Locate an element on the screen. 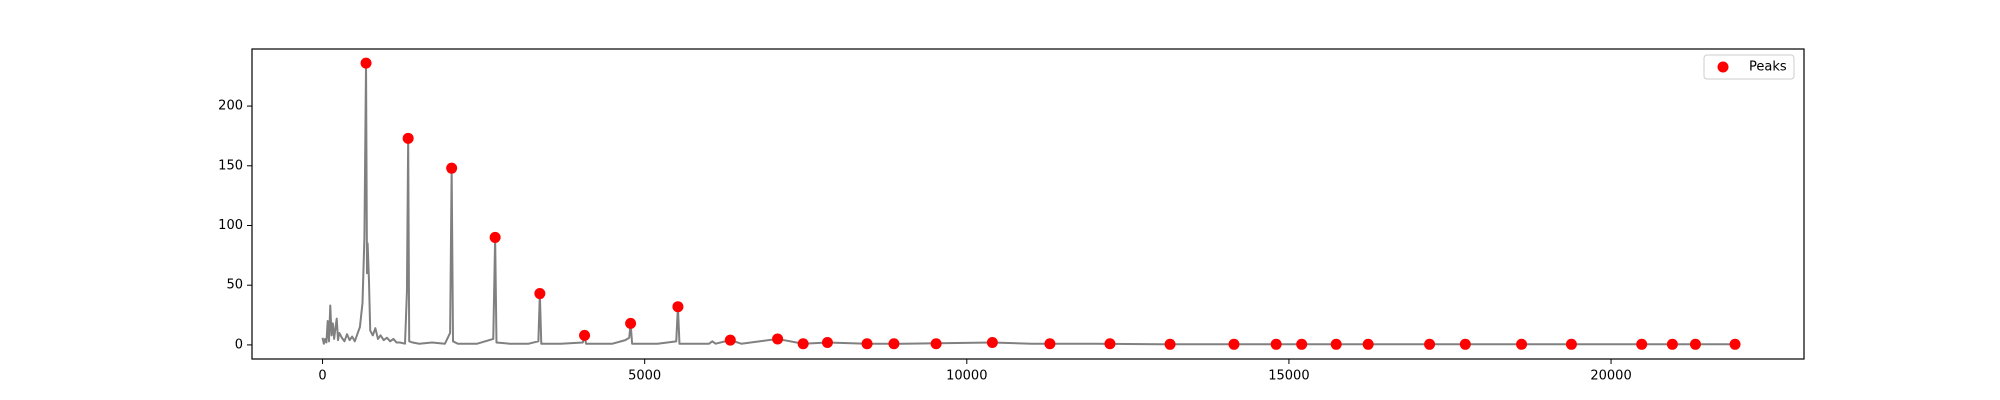 This screenshot has height=400, width=2000. legend-box is located at coordinates (1749, 67).